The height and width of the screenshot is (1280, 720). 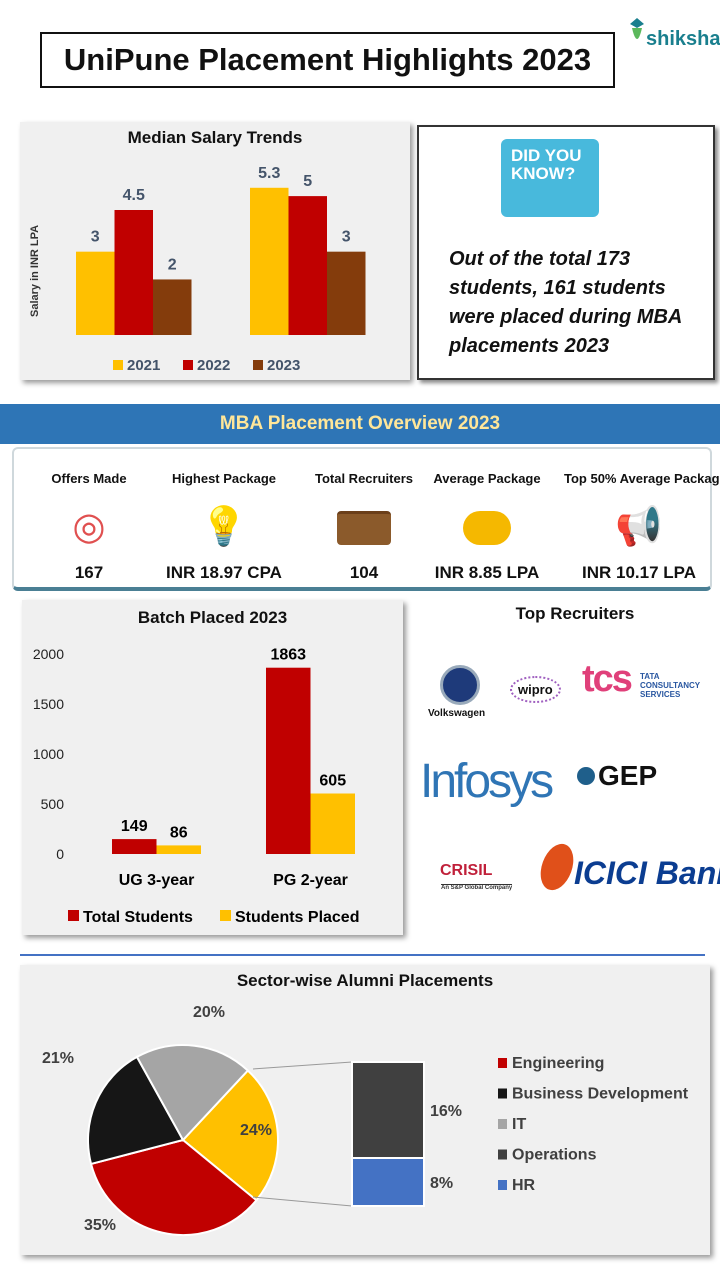 What do you see at coordinates (477, 887) in the screenshot?
I see `crisil-tagline: An S&P Global Company` at bounding box center [477, 887].